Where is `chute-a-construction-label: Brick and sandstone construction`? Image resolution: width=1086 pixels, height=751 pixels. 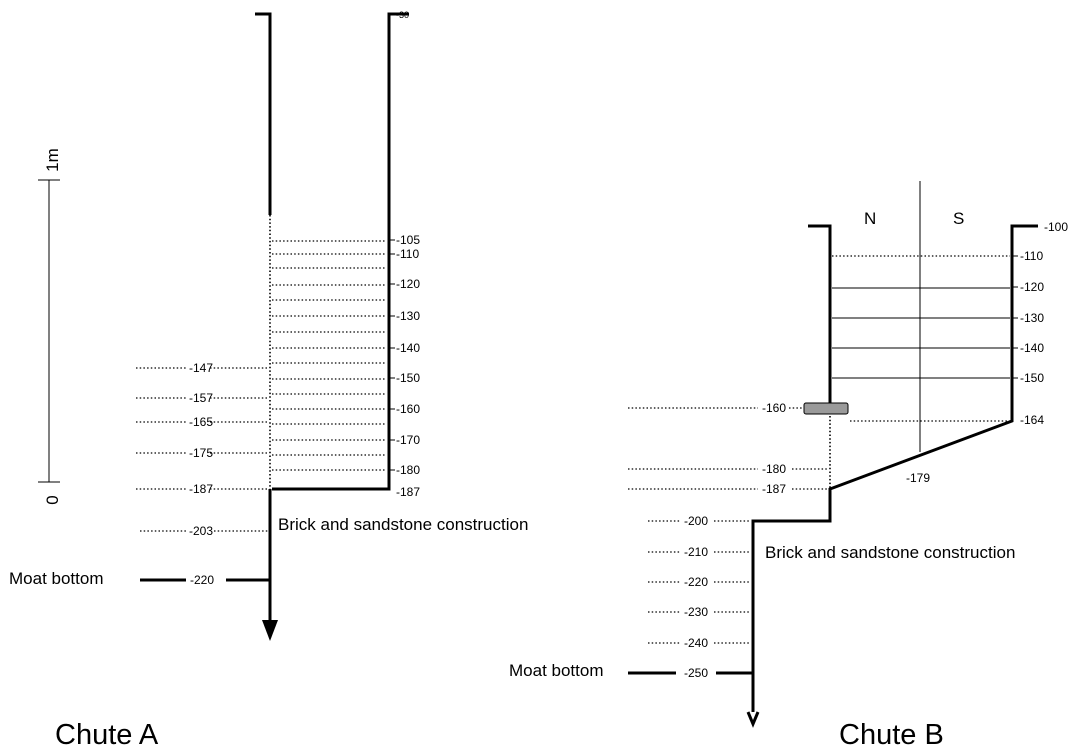
chute-a-construction-label: Brick and sandstone construction is located at coordinates (403, 524).